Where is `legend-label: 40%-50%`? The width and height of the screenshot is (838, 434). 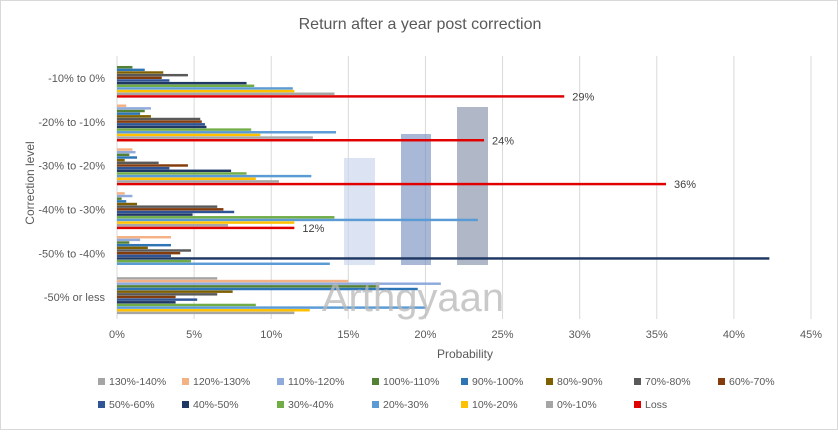 legend-label: 40%-50% is located at coordinates (216, 405).